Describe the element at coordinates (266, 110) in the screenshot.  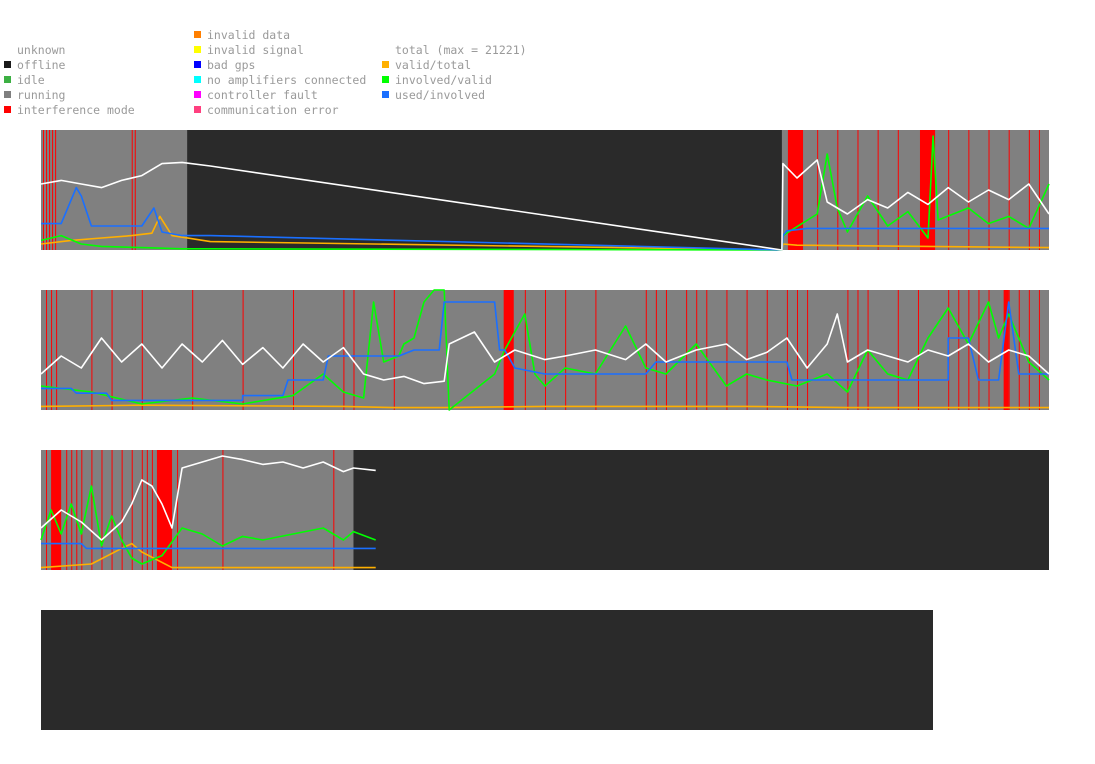
I see `legend-item-communication-error: communication error` at that location.